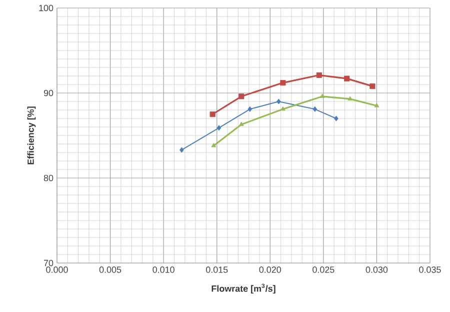 The height and width of the screenshot is (312, 450). I want to click on x-axis-title: Flowrate [m$^{3}$/s], so click(244, 289).